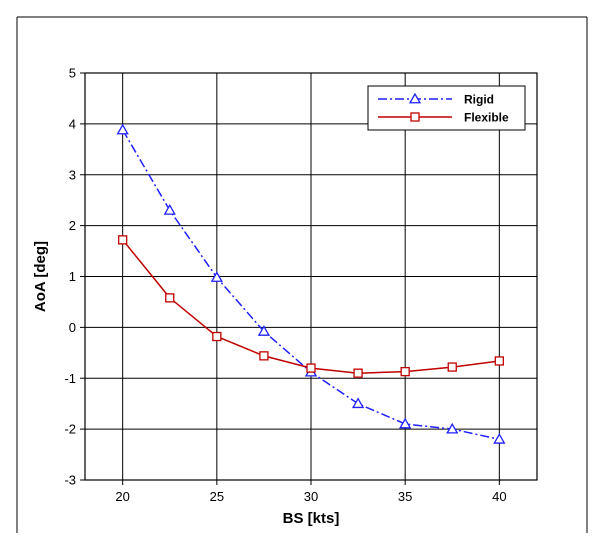 Image resolution: width=605 pixels, height=538 pixels. Describe the element at coordinates (479, 100) in the screenshot. I see `legend-label-rigid: Rigid` at that location.